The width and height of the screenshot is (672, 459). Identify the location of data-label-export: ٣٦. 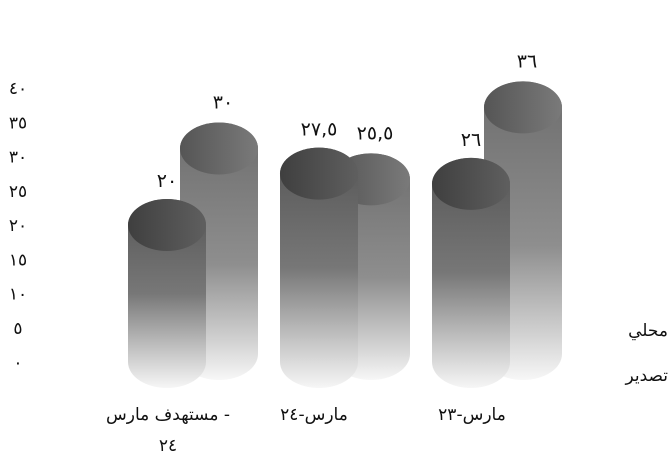
(527, 61).